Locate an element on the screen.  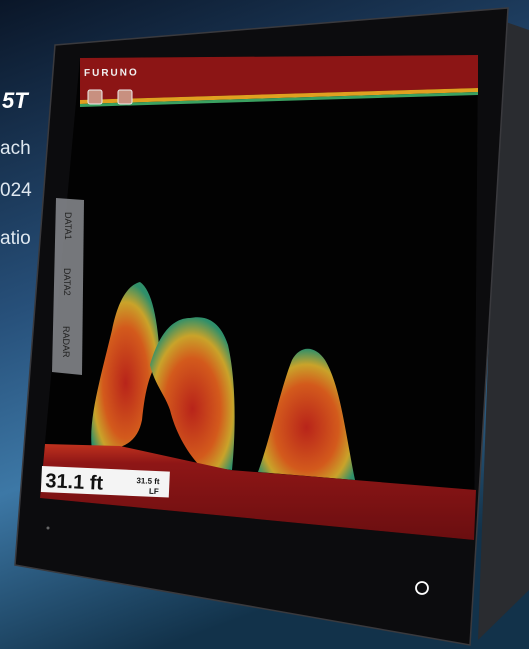
sensor is located at coordinates (48, 528).